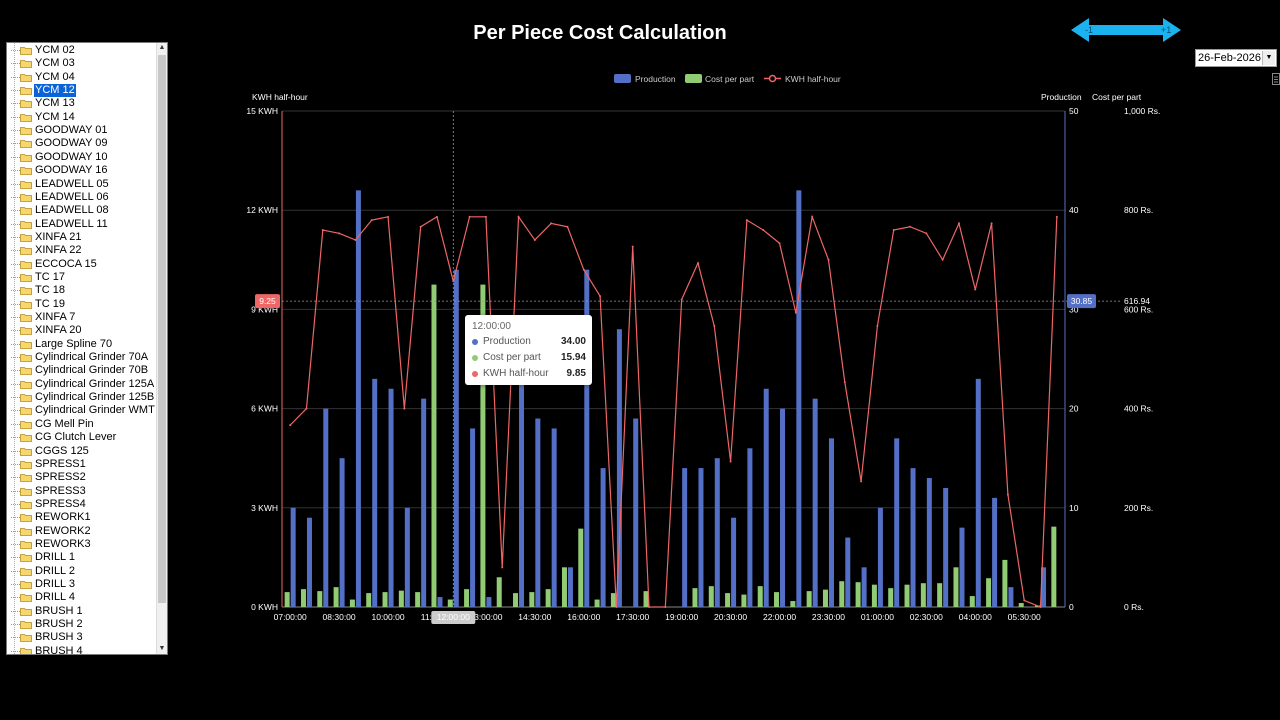 This screenshot has width=1280, height=720. I want to click on legend-kwh: KWH half-hour, so click(802, 79).